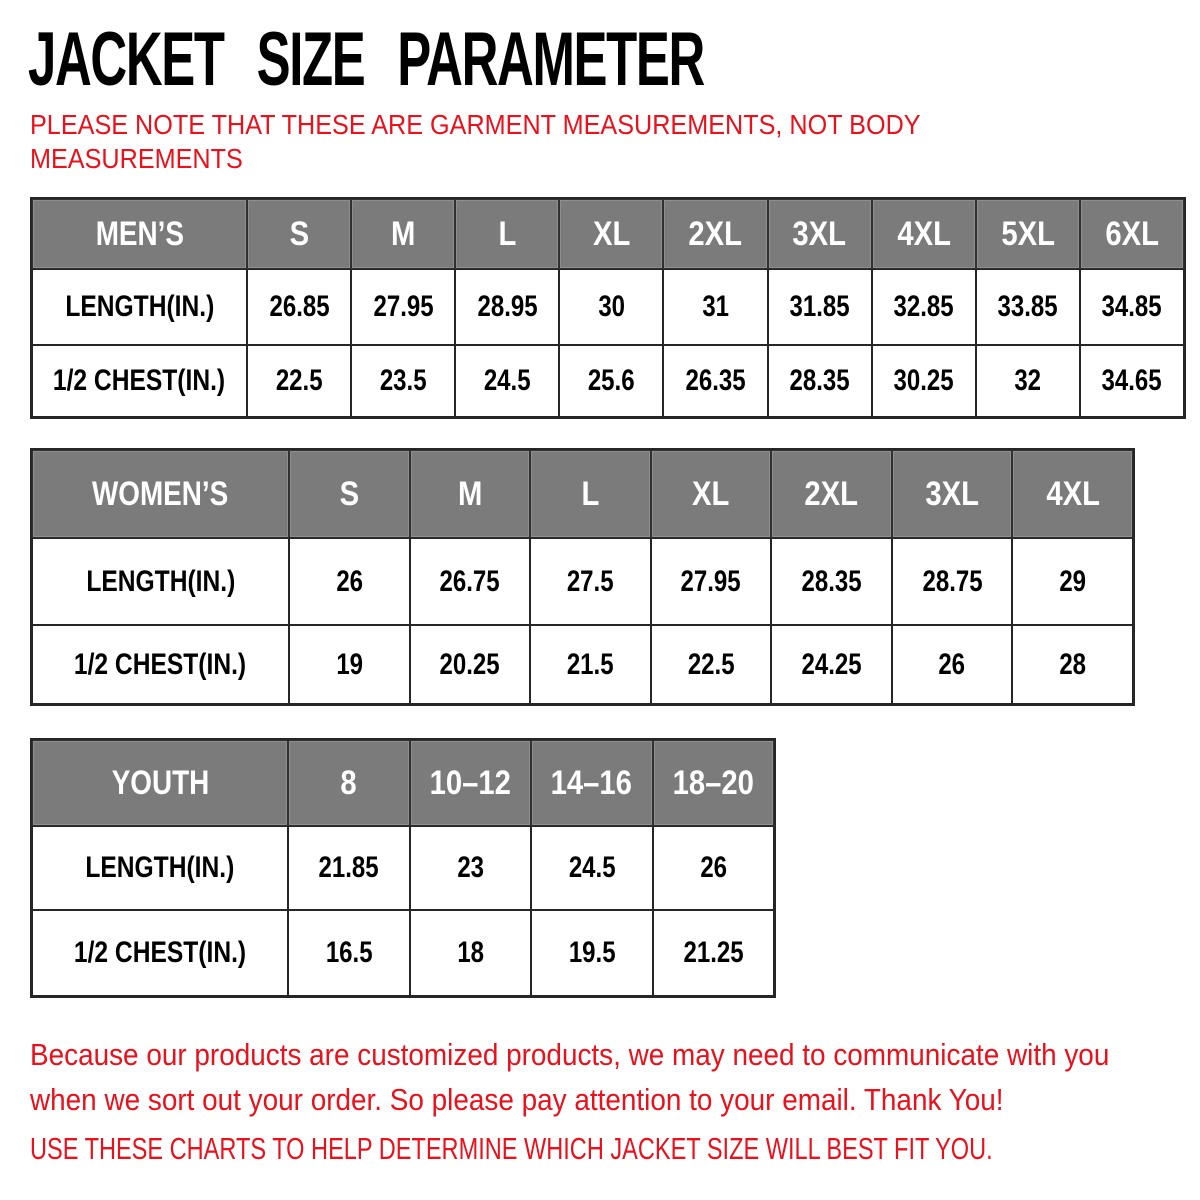  What do you see at coordinates (923, 381) in the screenshot?
I see `mens-value-cell: 30.25` at bounding box center [923, 381].